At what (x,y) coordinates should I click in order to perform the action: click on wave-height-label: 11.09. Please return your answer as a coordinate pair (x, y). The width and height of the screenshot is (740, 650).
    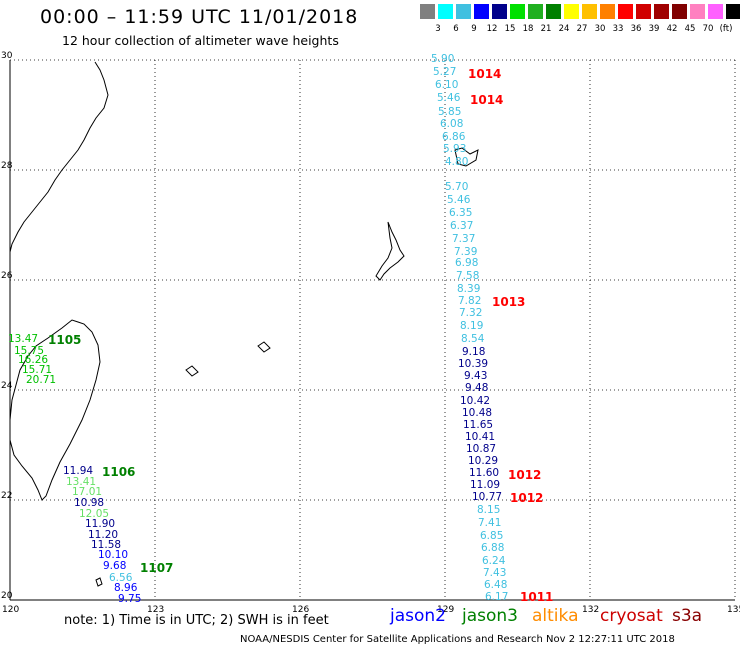
    Looking at the image, I should click on (485, 485).